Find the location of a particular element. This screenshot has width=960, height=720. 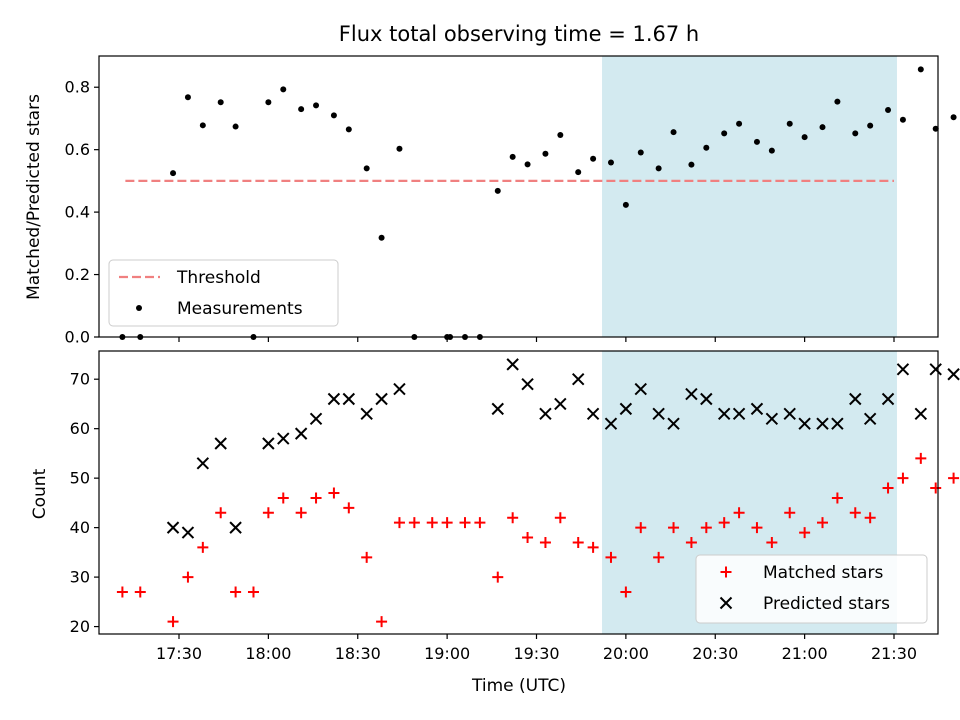

x-tick-label: 19:30 is located at coordinates (536, 653).